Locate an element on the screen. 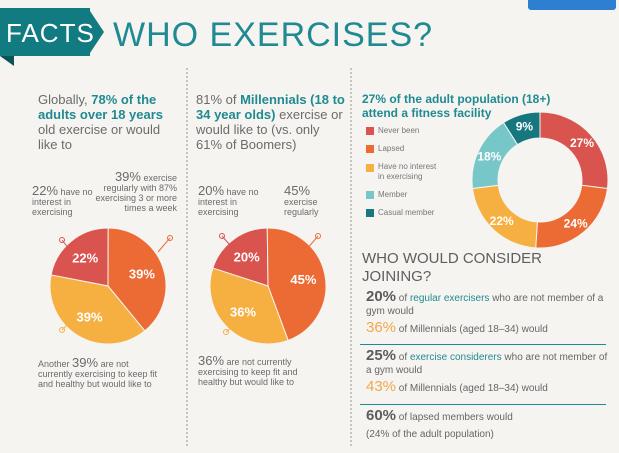 This screenshot has height=453, width=619. legend-item-no-interest: Have no interest in exercising is located at coordinates (416, 172).